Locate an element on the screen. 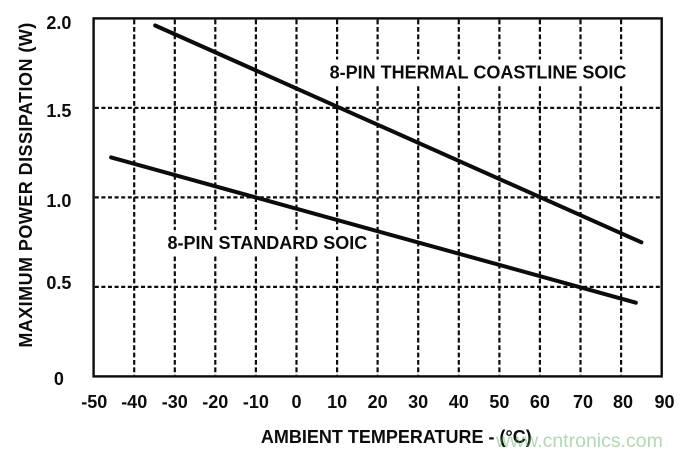  svg-text: 8-PIN STANDARD SOIC is located at coordinates (268, 243).